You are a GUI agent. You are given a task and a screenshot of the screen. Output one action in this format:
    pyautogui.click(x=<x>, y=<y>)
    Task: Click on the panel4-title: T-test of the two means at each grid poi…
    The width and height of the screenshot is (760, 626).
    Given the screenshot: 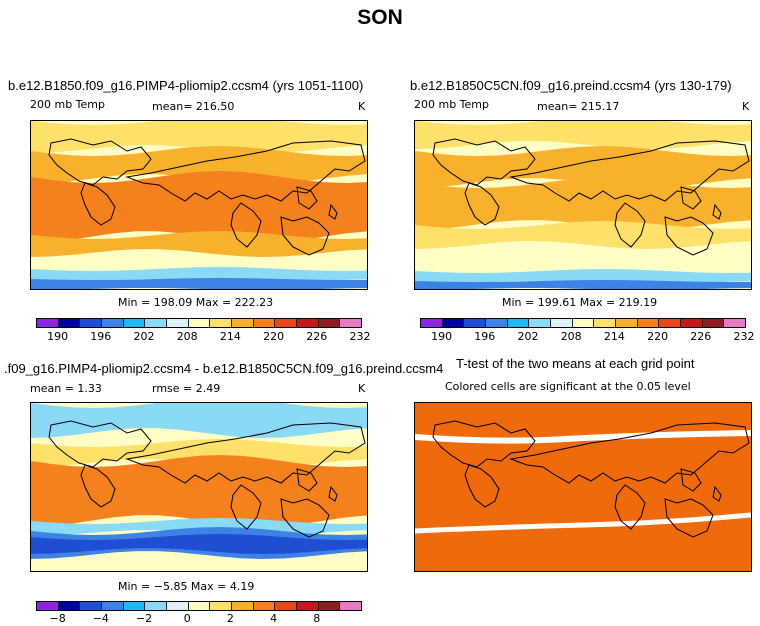 What is the action you would take?
    pyautogui.click(x=575, y=363)
    